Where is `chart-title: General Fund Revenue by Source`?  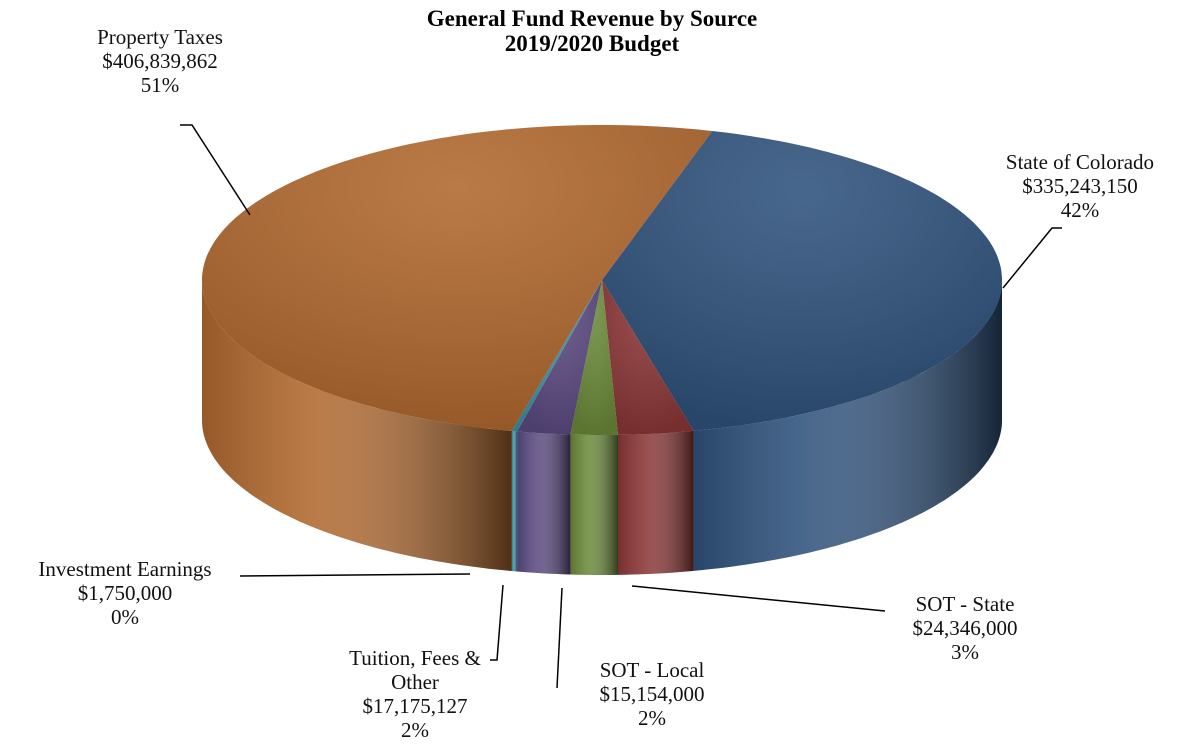 chart-title: General Fund Revenue by Source is located at coordinates (592, 18).